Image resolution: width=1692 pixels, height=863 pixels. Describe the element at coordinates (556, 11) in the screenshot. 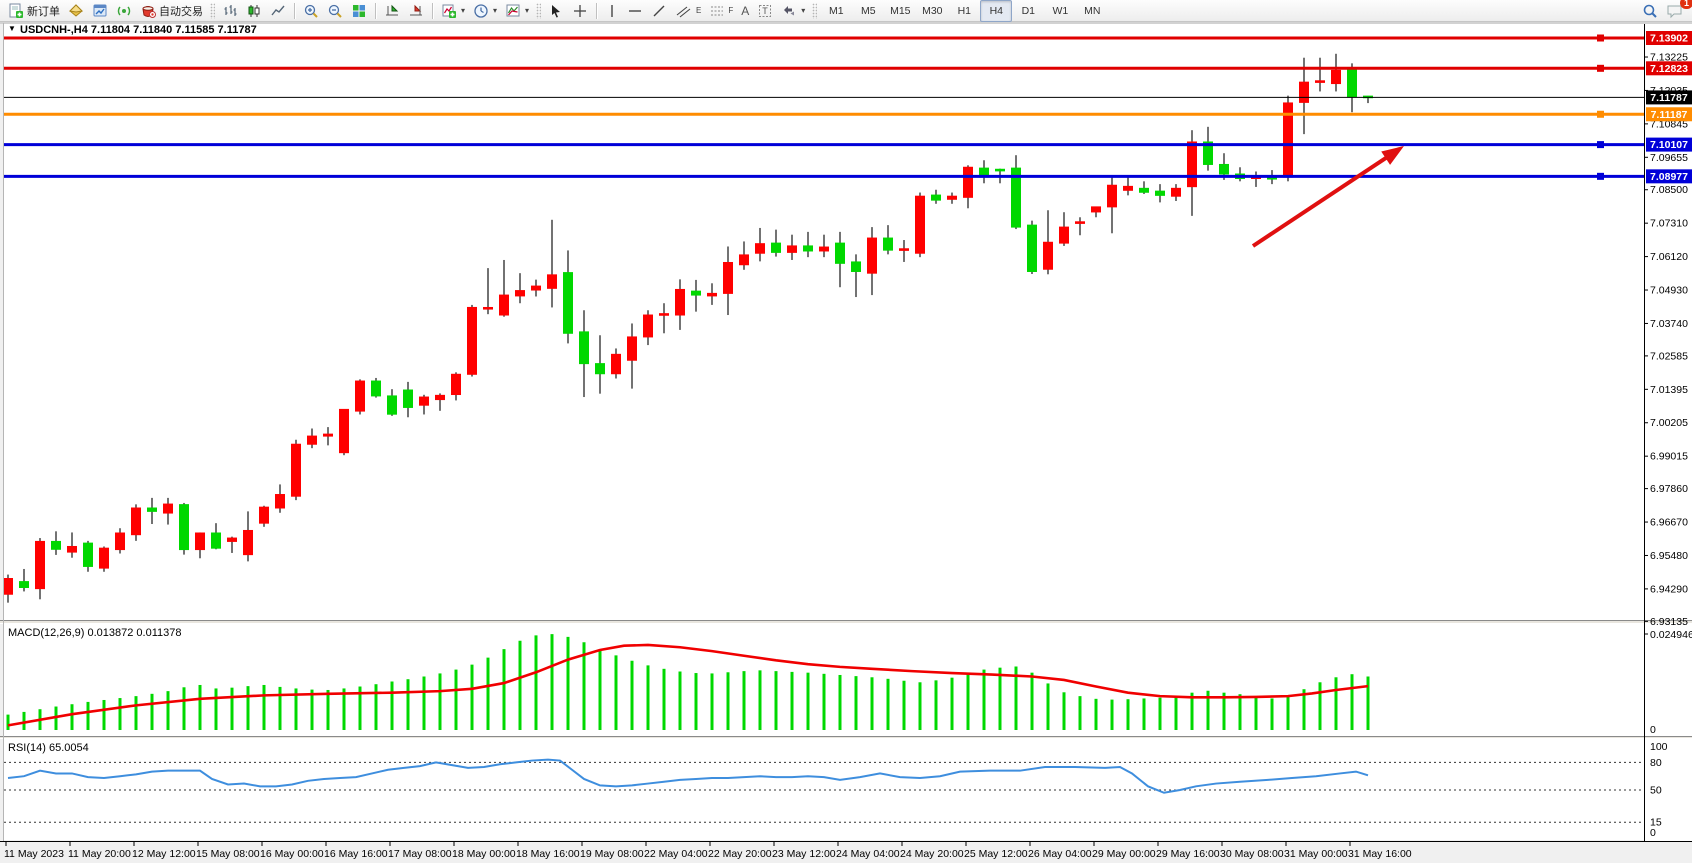

I see `cursor-tool-button` at that location.